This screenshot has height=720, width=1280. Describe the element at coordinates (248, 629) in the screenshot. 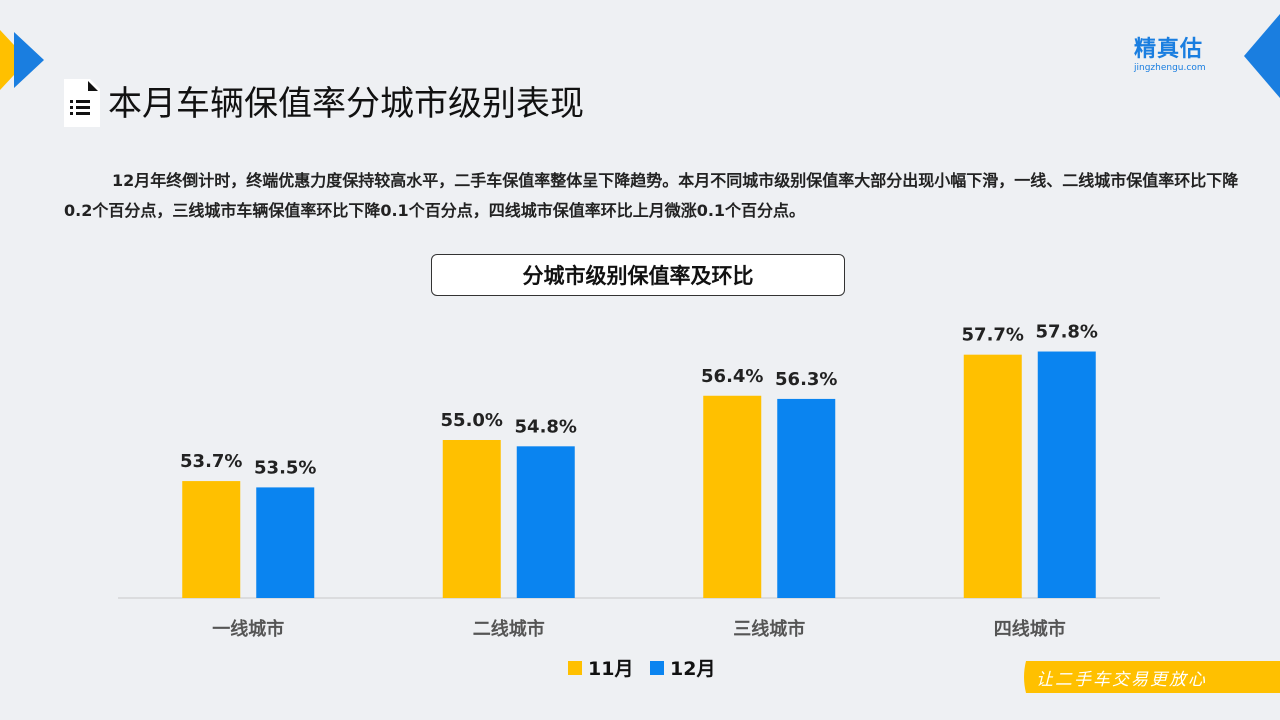

I see `x-tick-label: 一线城市` at that location.